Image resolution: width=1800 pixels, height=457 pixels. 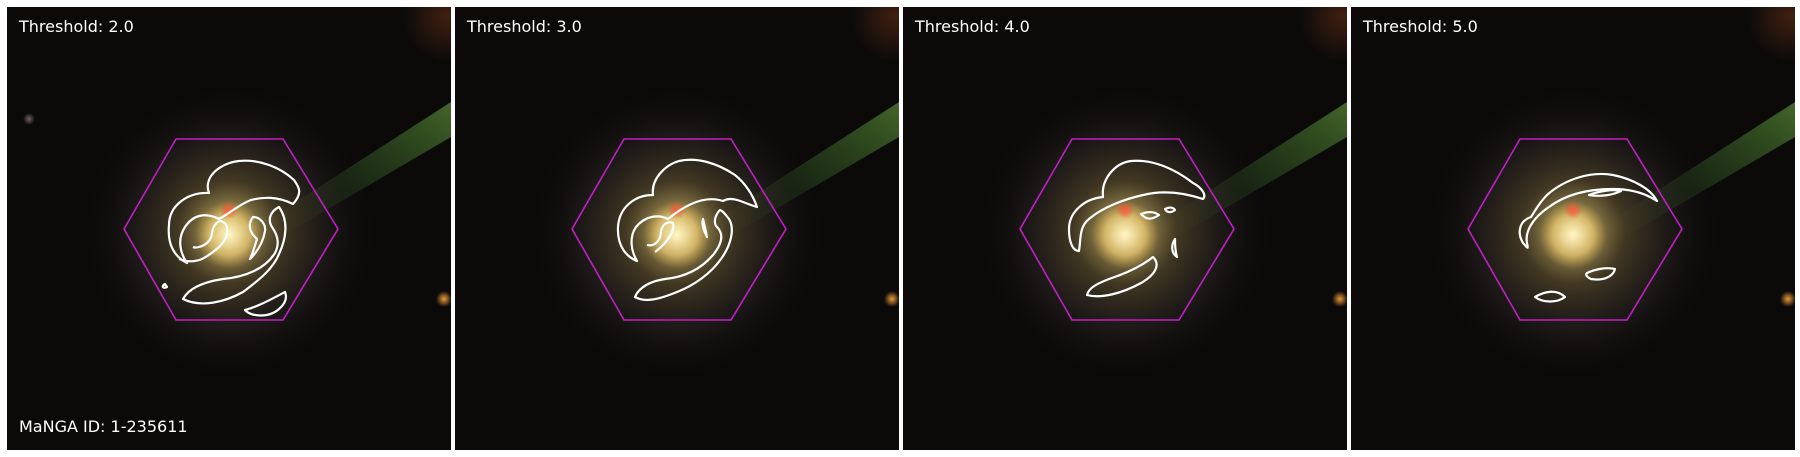 I want to click on threshold-label: Threshold: 5.0, so click(x=1420, y=26).